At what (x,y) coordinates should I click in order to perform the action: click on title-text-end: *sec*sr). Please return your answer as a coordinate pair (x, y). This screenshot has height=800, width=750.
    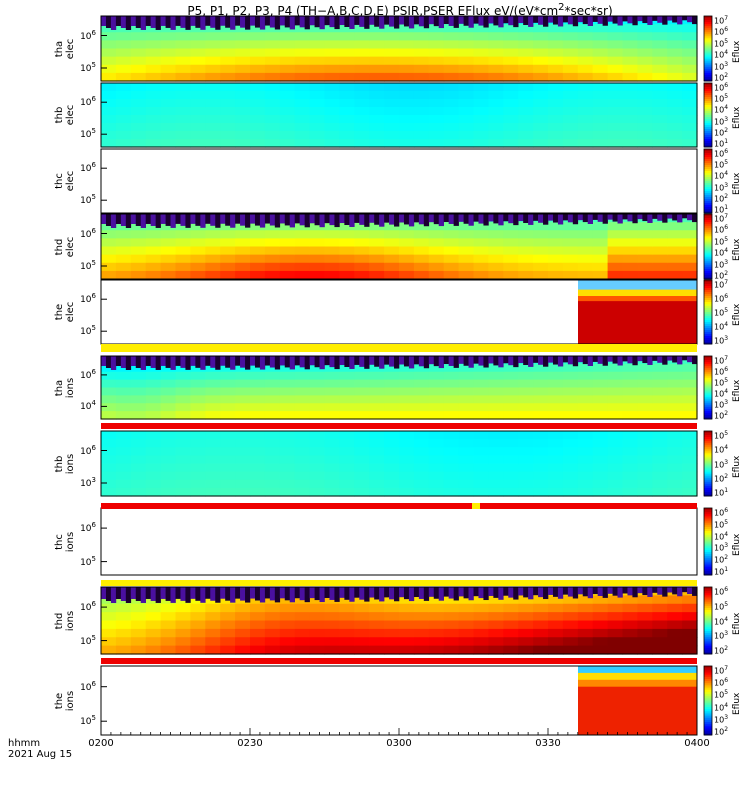
    Looking at the image, I should click on (588, 11).